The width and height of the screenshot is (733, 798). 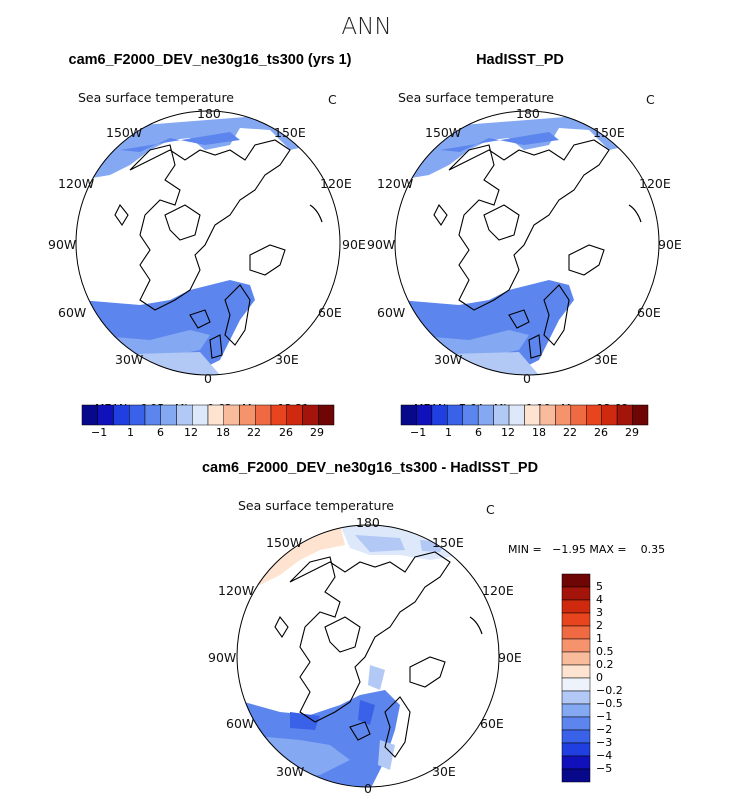 I want to click on lon-label-30w-diff: 30W, so click(x=290, y=771).